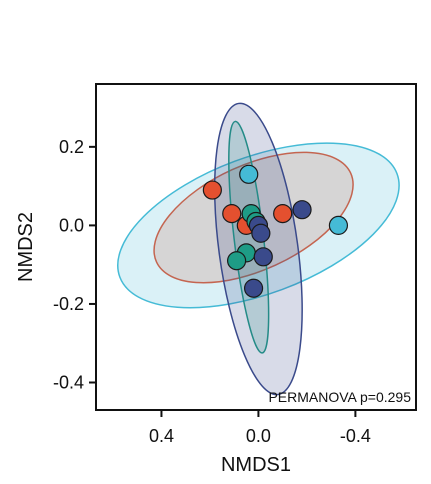 This screenshot has height=484, width=431. I want to click on x-axis-ticks: 0.4 0.0 -0.4, so click(260, 428).